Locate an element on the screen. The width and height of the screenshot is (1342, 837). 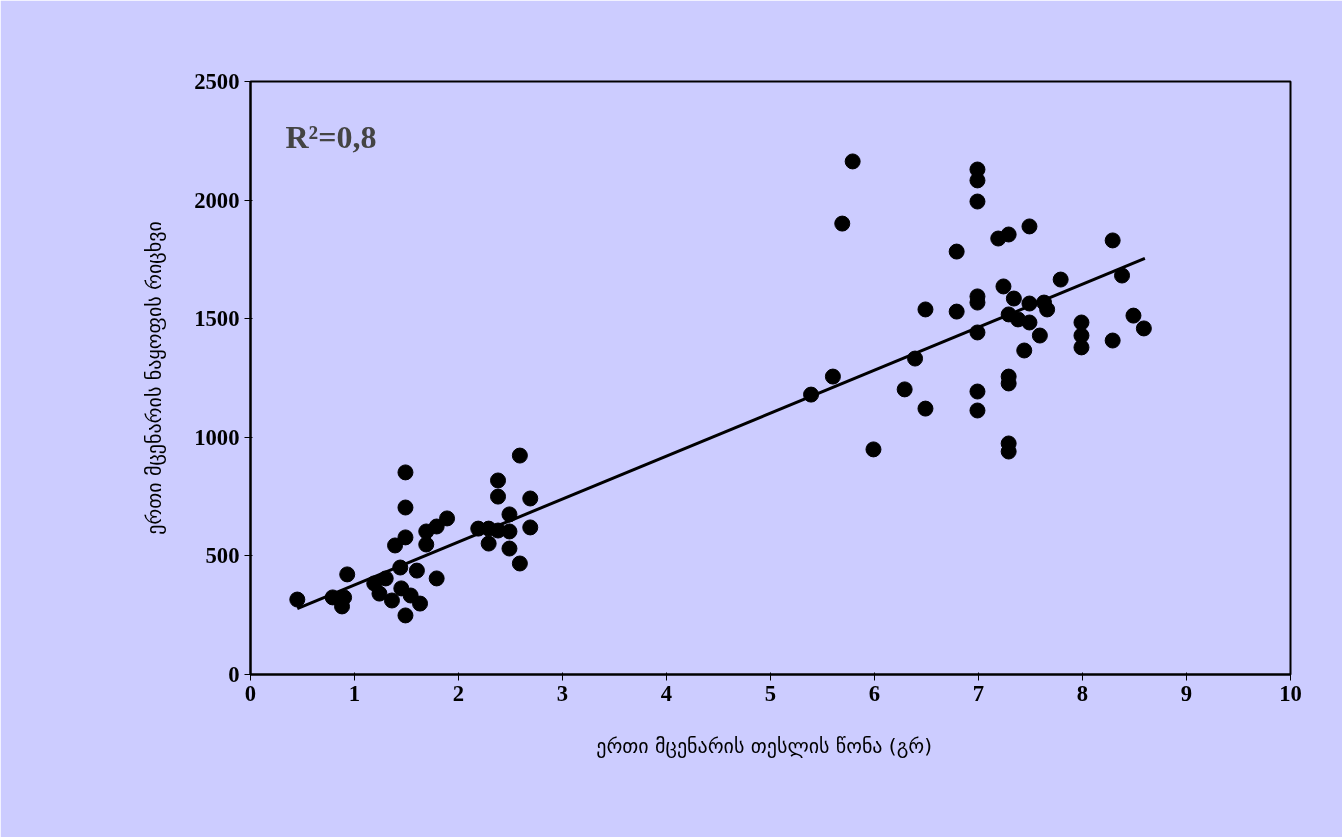
x-tick-label: 2 is located at coordinates (458, 693).